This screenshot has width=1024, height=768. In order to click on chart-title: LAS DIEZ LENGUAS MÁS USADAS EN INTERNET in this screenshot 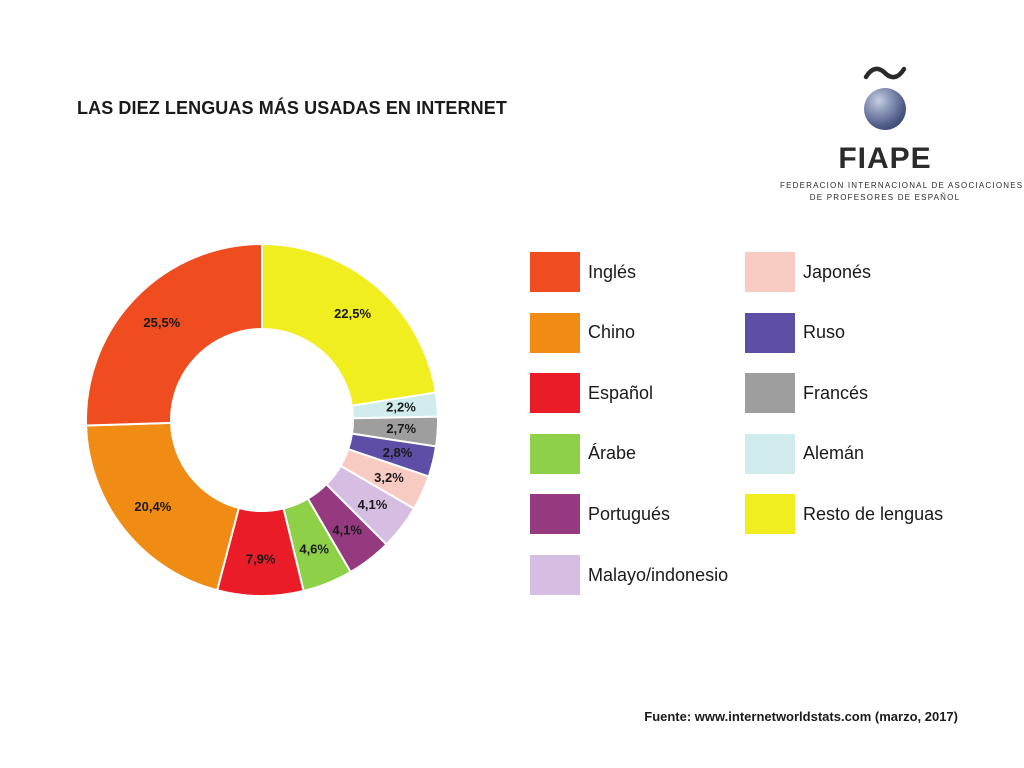, I will do `click(292, 108)`.